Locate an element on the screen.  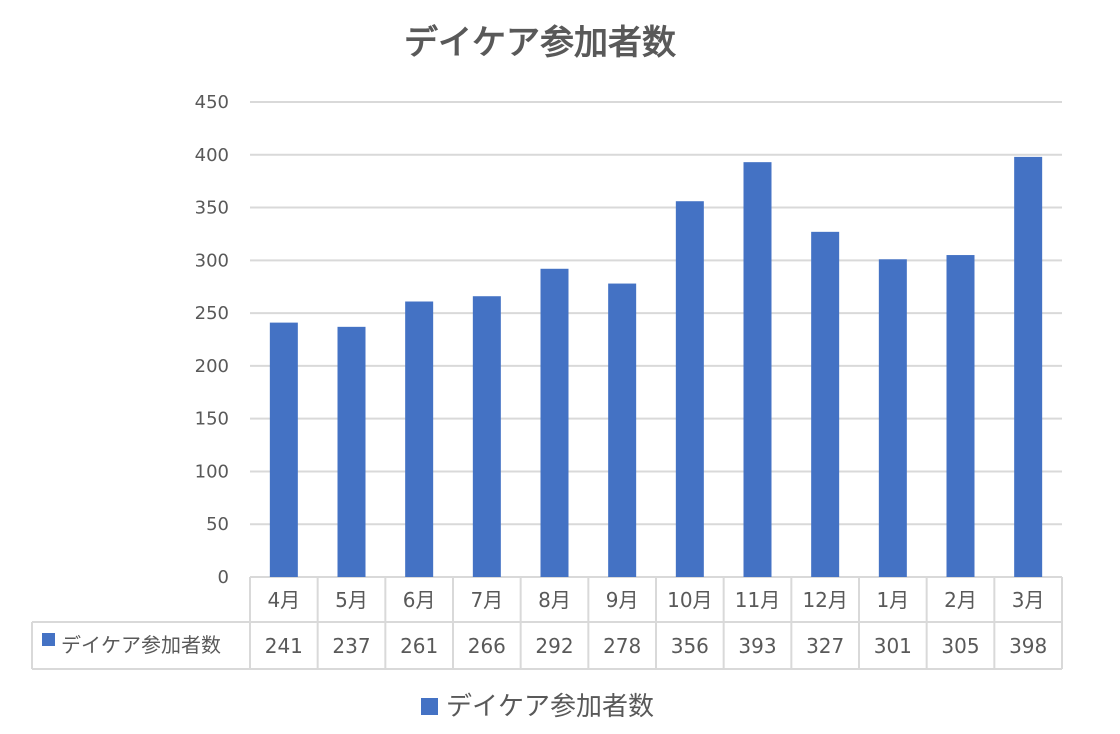
x-tick-label: 12月 is located at coordinates (824, 600).